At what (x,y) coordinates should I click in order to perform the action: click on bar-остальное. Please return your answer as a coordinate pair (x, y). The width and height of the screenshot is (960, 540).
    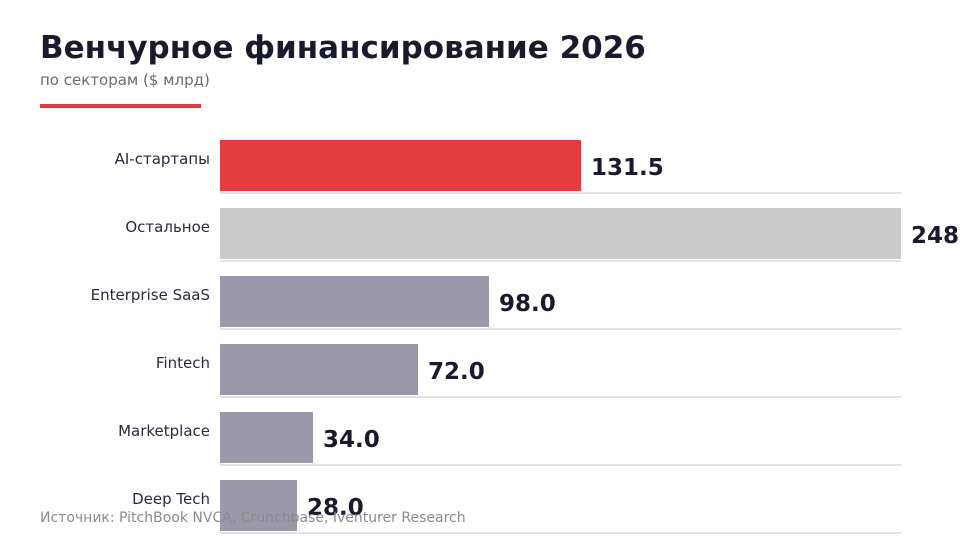
    Looking at the image, I should click on (560, 233).